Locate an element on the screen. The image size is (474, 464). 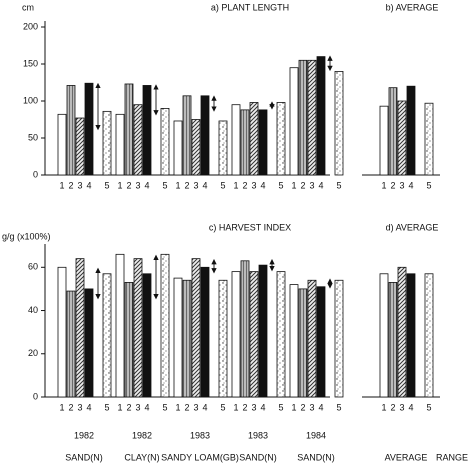
y-tick-label: 100 is located at coordinates (30, 100).